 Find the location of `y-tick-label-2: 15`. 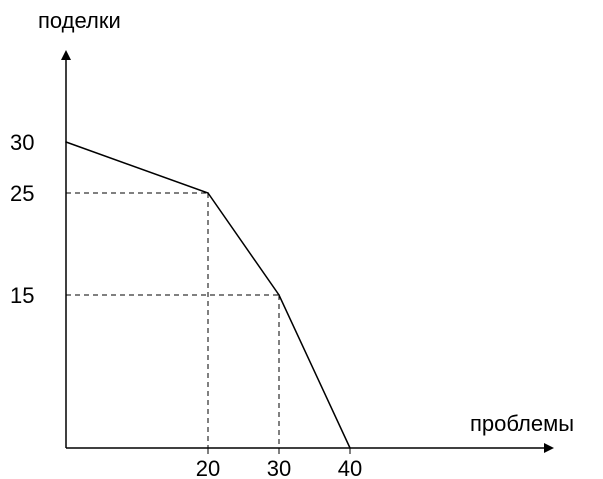

y-tick-label-2: 15 is located at coordinates (22, 295).